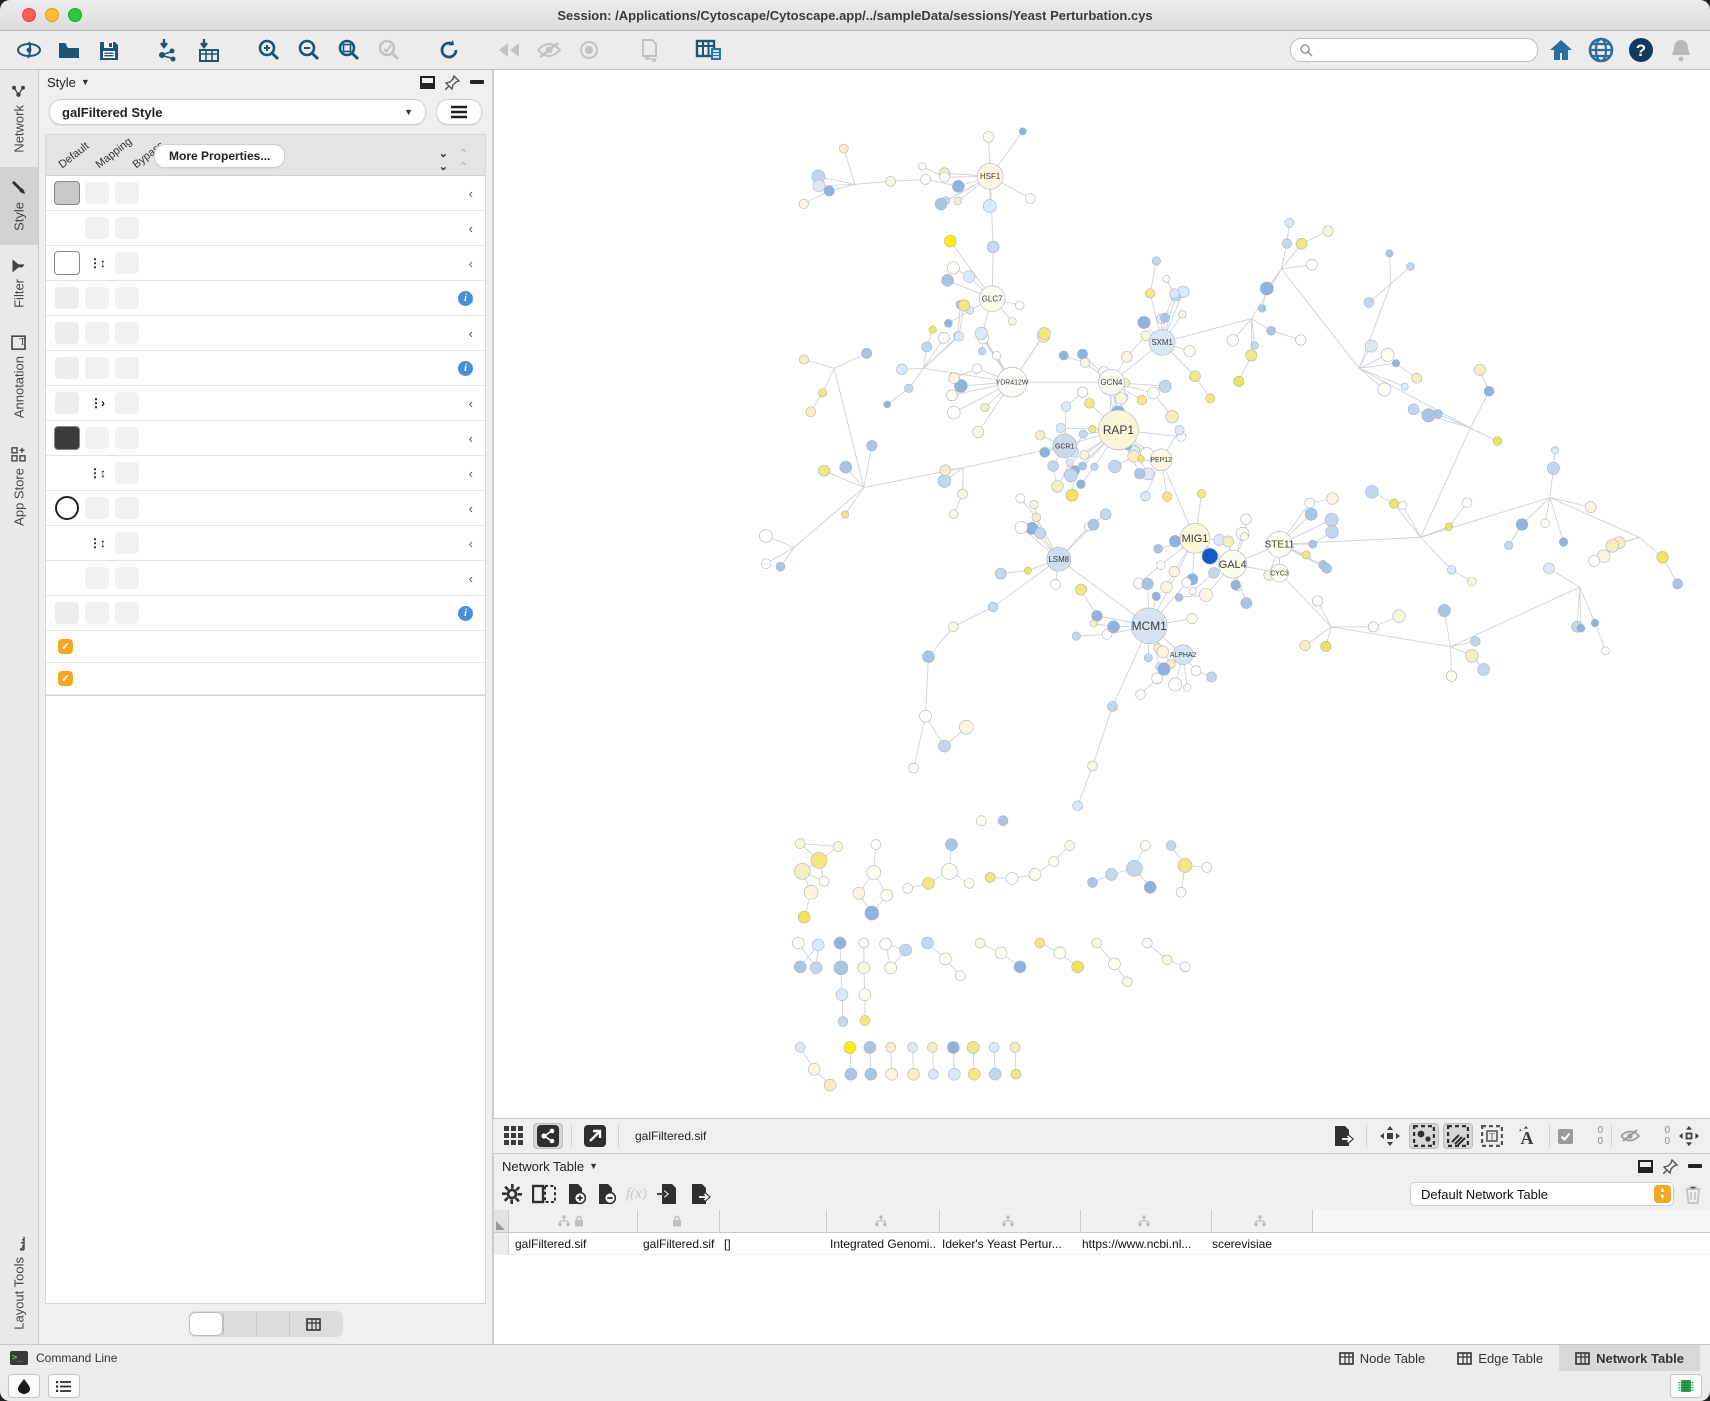  I want to click on detach-view-button, so click(595, 1136).